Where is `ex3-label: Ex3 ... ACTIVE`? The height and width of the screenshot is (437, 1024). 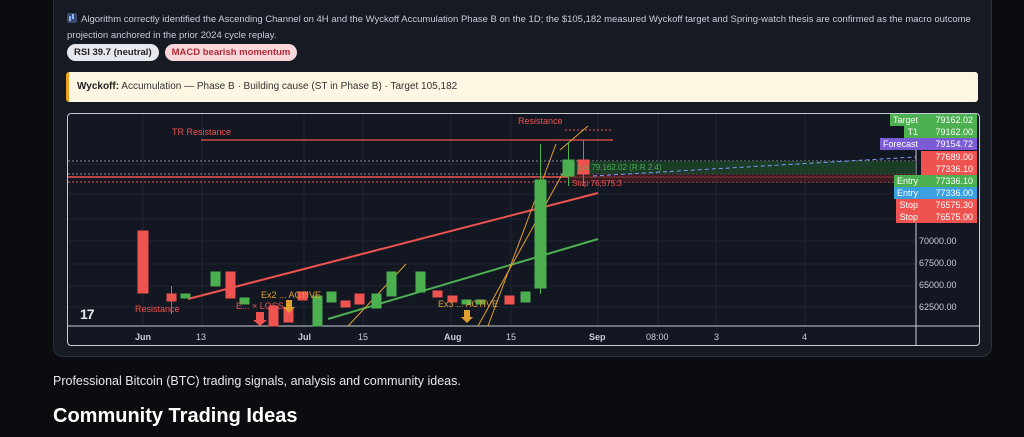 ex3-label: Ex3 ... ACTIVE is located at coordinates (468, 304).